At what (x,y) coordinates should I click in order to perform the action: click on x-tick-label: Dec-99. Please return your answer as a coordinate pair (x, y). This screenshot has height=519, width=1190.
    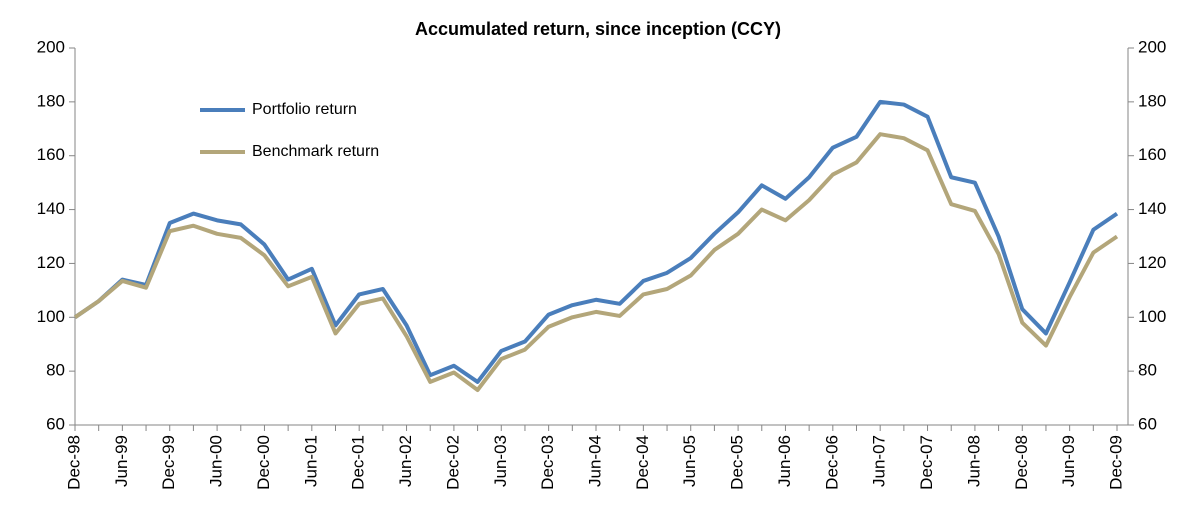
    Looking at the image, I should click on (168, 462).